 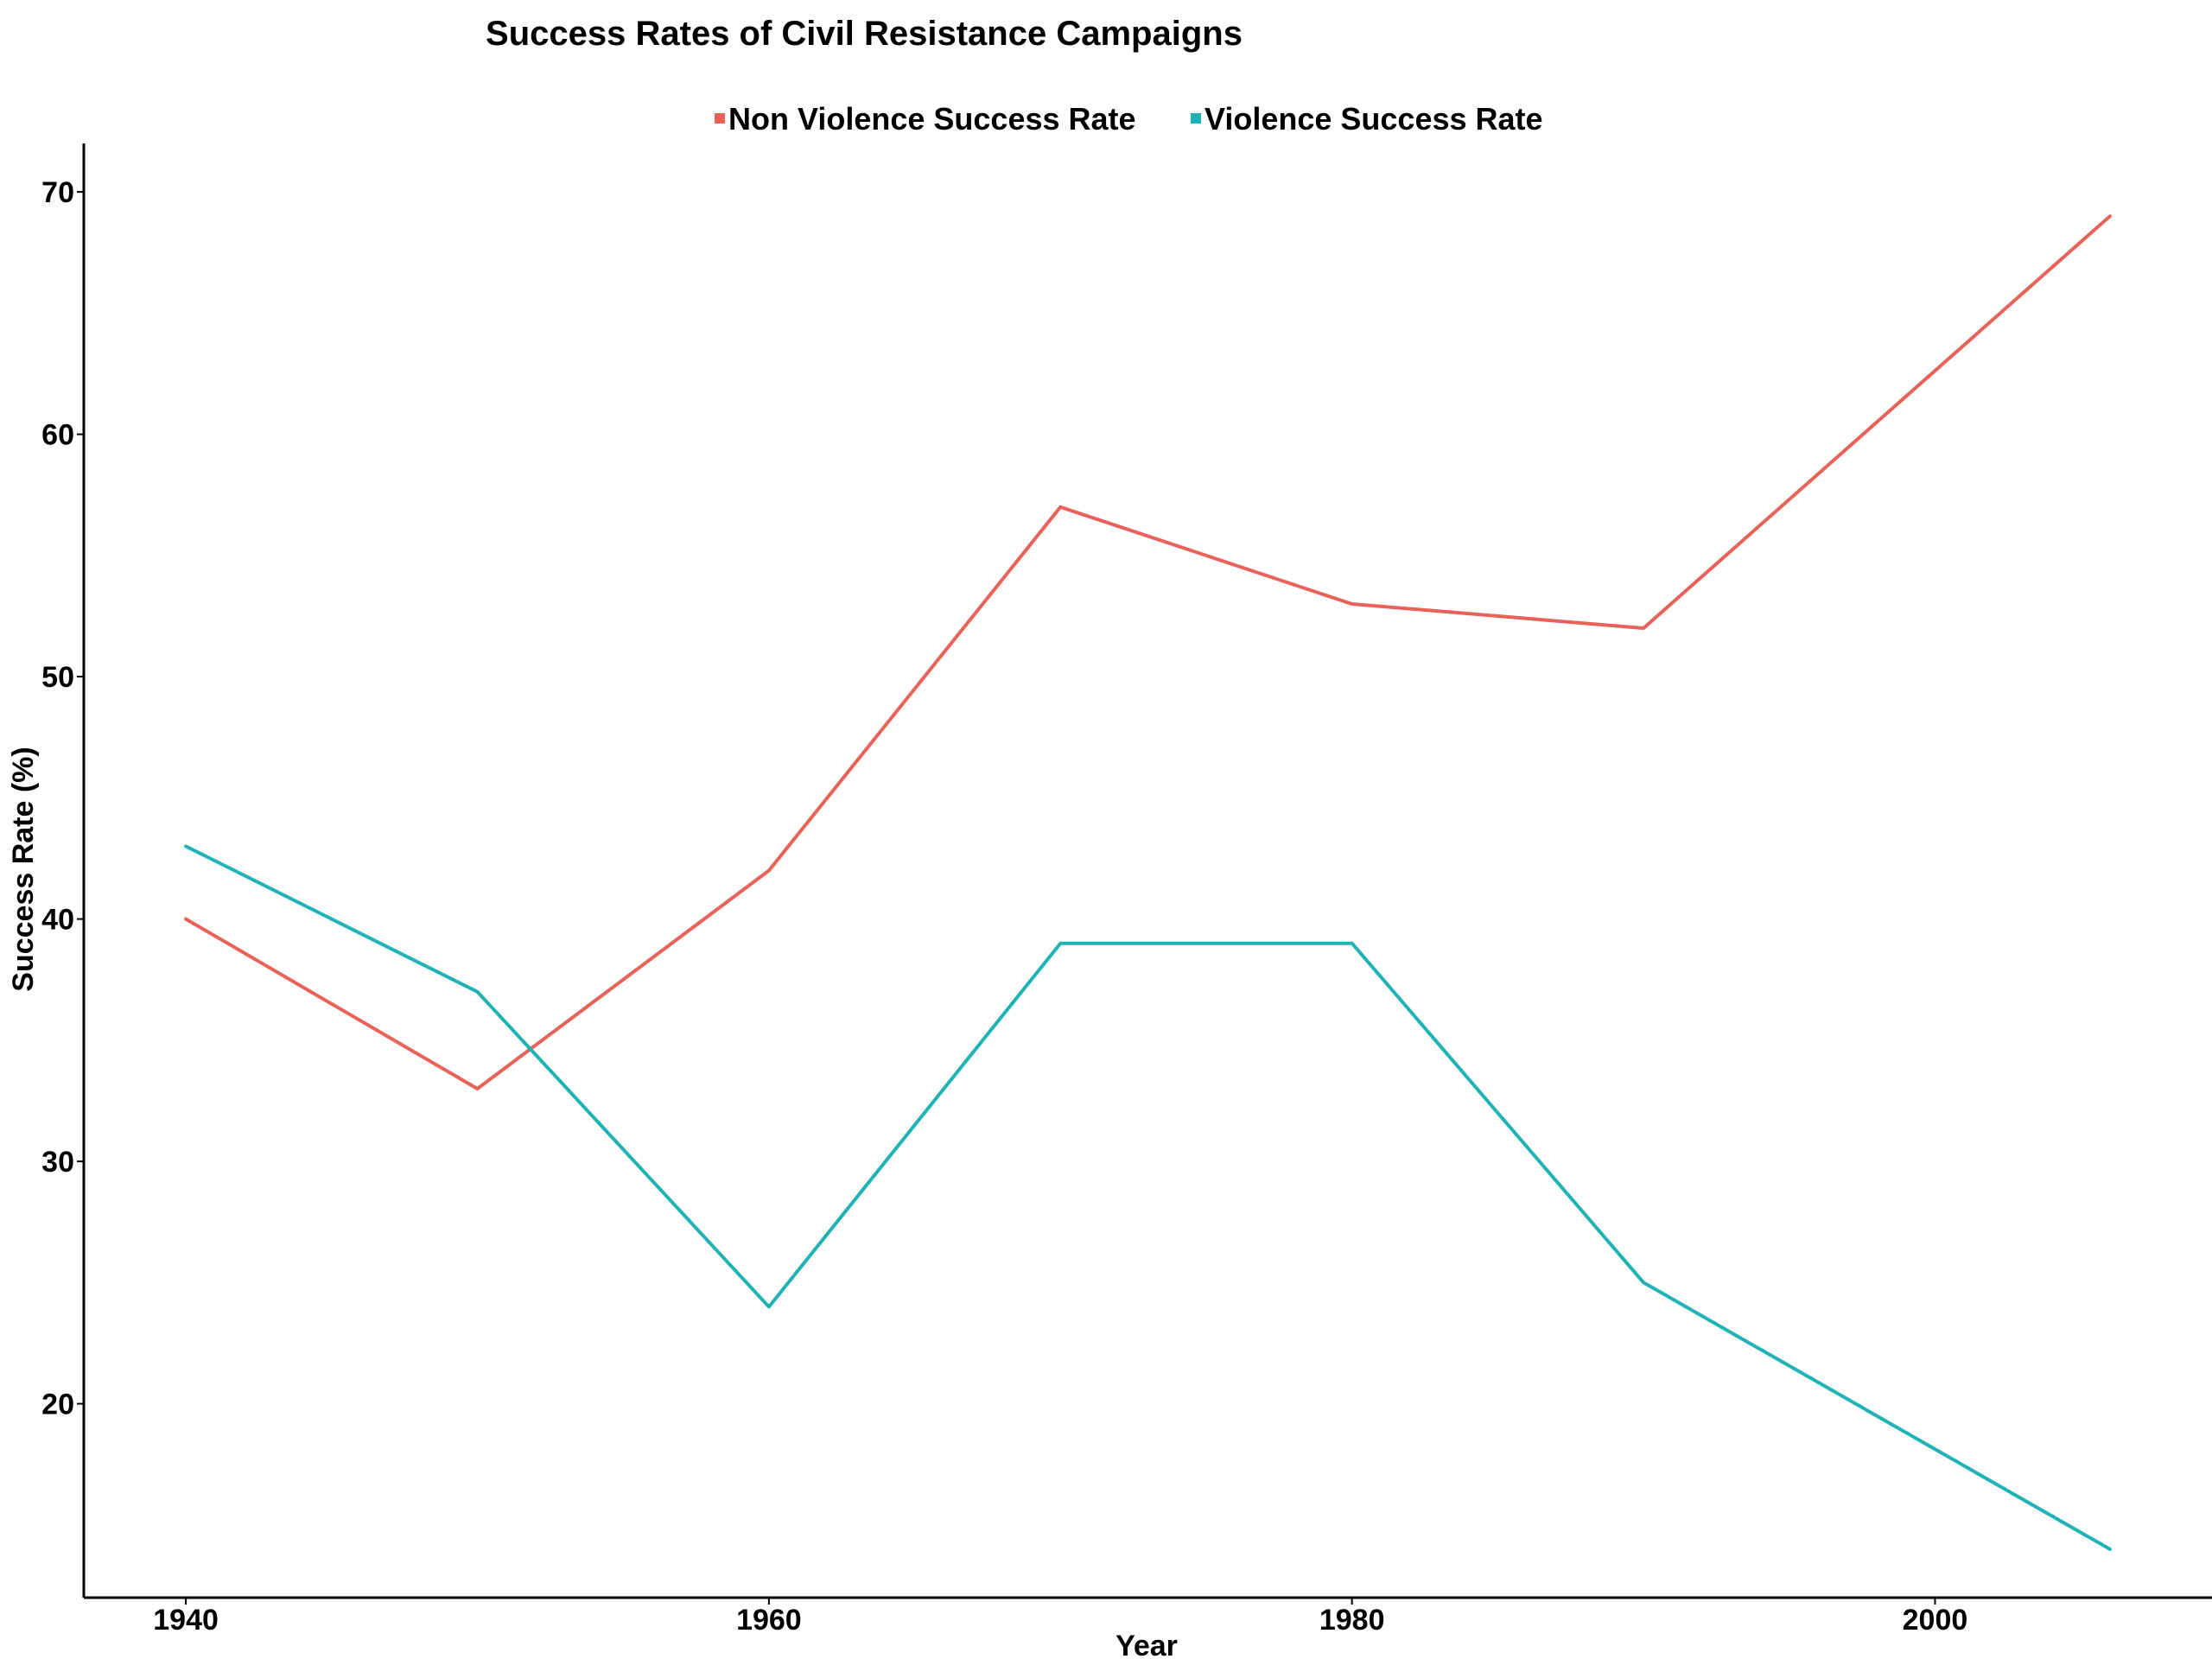 What do you see at coordinates (1060, 1617) in the screenshot?
I see `x-axis-ticks: 1940 1960 1980 2000` at bounding box center [1060, 1617].